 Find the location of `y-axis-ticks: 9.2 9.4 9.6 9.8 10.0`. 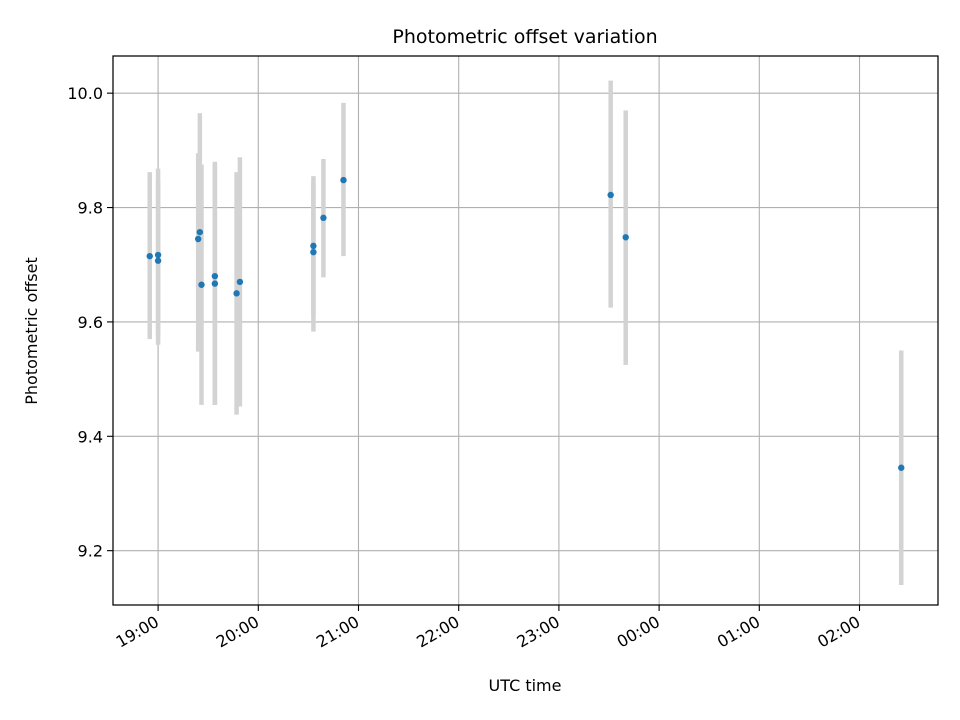

y-axis-ticks: 9.2 9.4 9.6 9.8 10.0 is located at coordinates (90, 322).